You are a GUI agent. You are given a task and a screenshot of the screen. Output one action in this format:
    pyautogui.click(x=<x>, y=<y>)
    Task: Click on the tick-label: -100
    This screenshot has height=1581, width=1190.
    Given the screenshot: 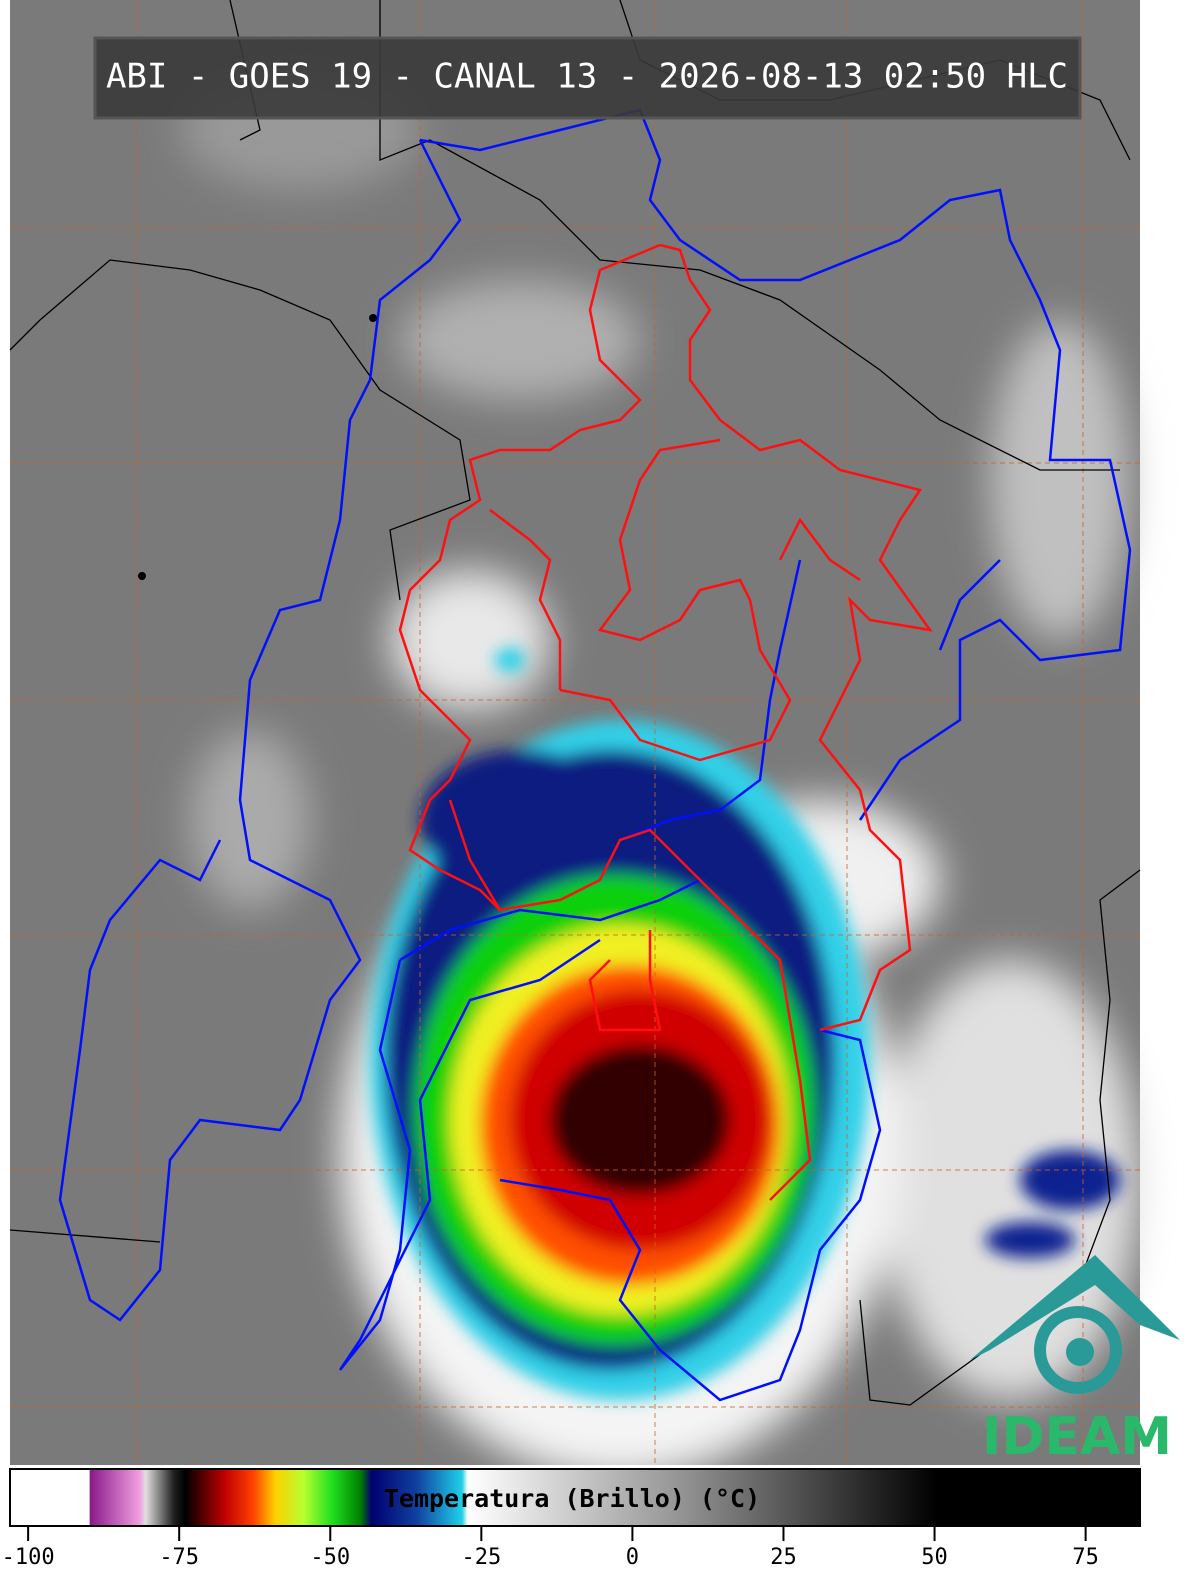 What is the action you would take?
    pyautogui.click(x=28, y=1557)
    